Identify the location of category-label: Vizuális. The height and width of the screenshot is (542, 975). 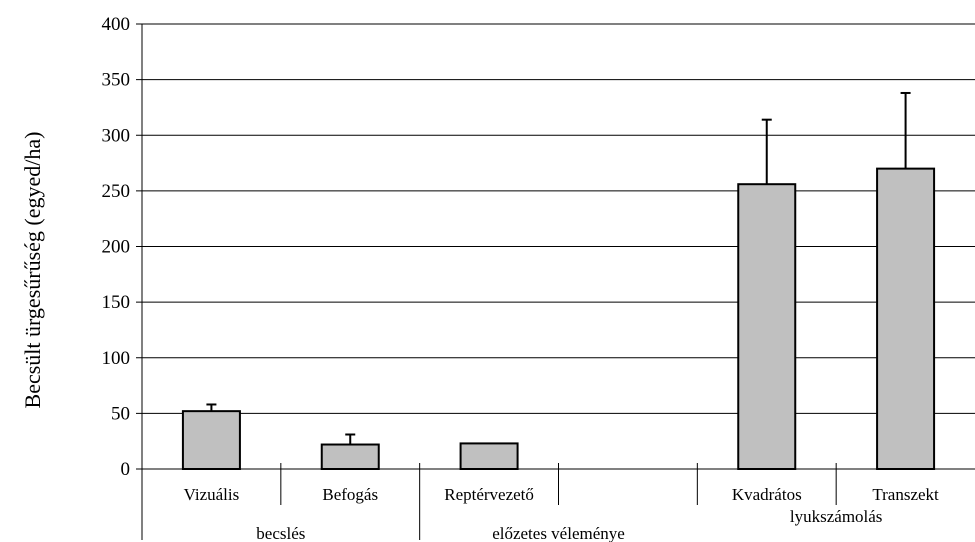
(212, 494).